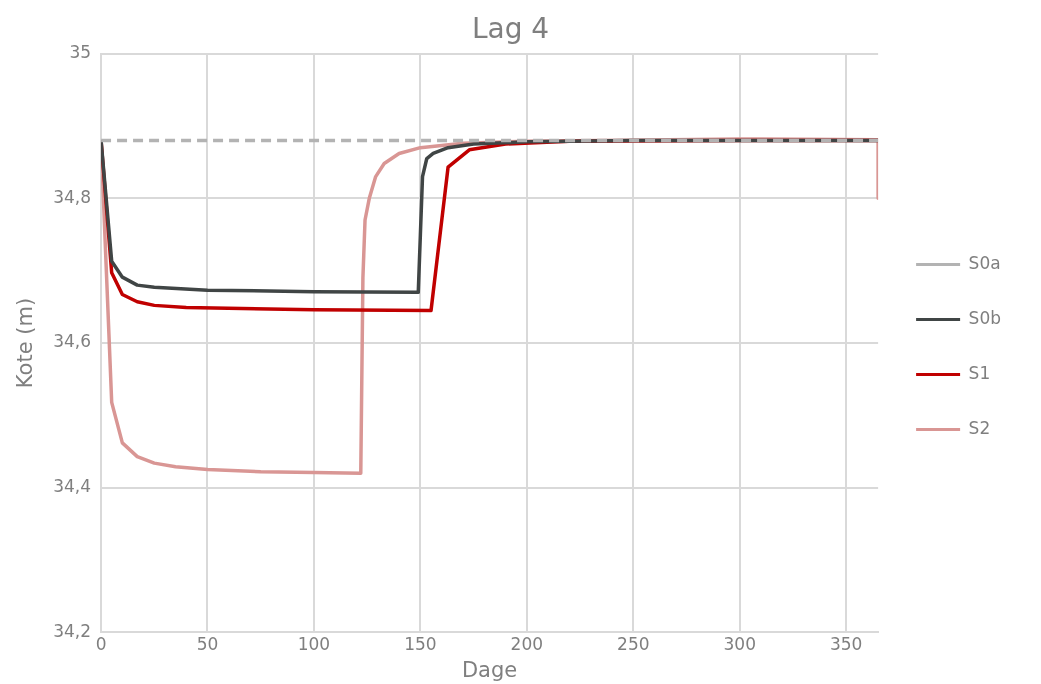 The image size is (1041, 684). I want to click on y-tick-label: 34,6, so click(72, 341).